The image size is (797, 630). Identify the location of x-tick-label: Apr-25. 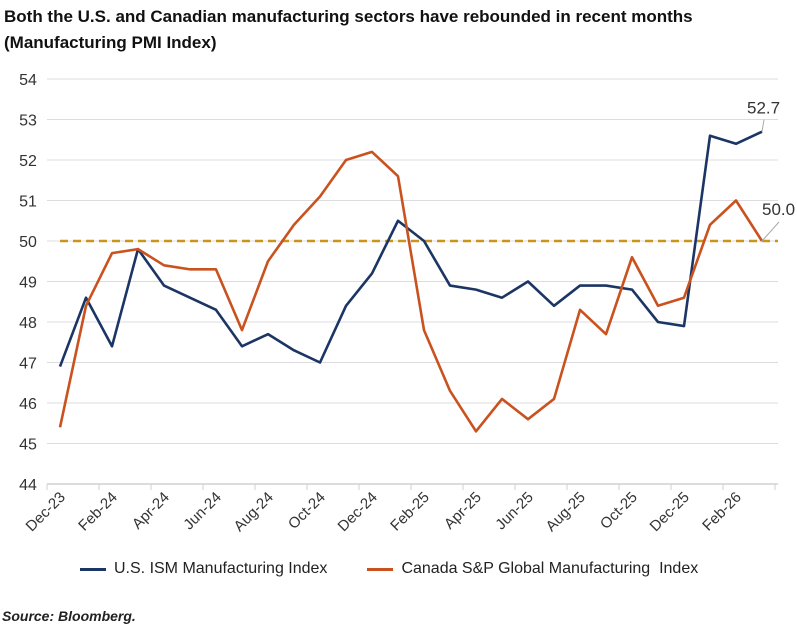
(463, 511).